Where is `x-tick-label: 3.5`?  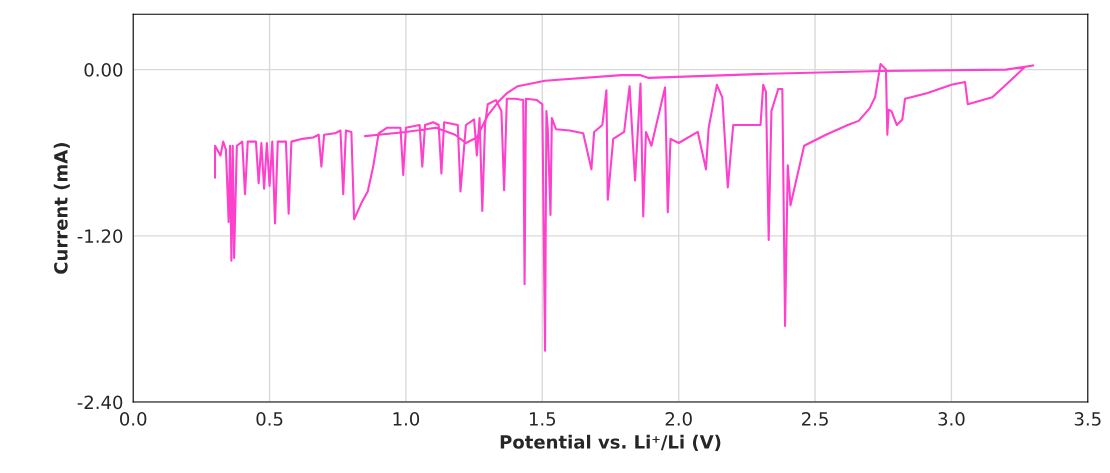 x-tick-label: 3.5 is located at coordinates (1087, 419).